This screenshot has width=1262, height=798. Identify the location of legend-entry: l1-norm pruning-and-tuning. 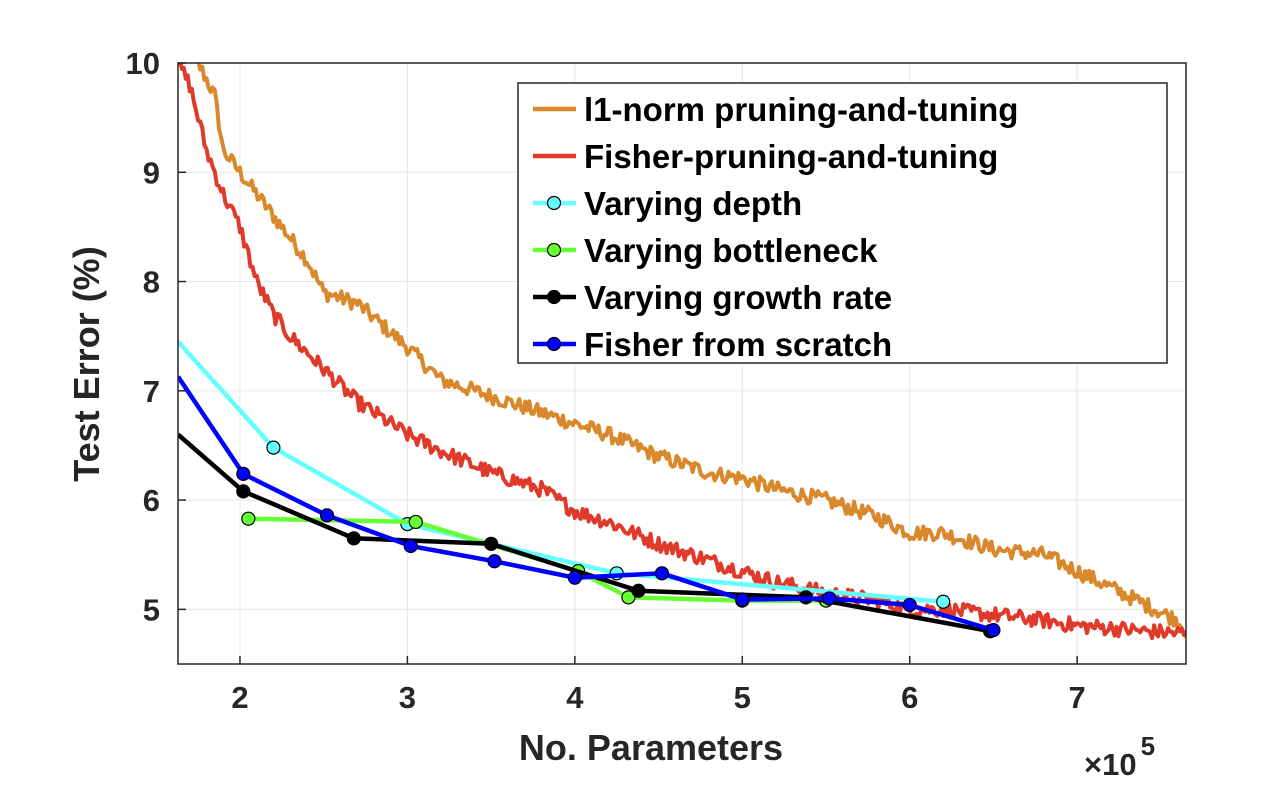
(775, 109).